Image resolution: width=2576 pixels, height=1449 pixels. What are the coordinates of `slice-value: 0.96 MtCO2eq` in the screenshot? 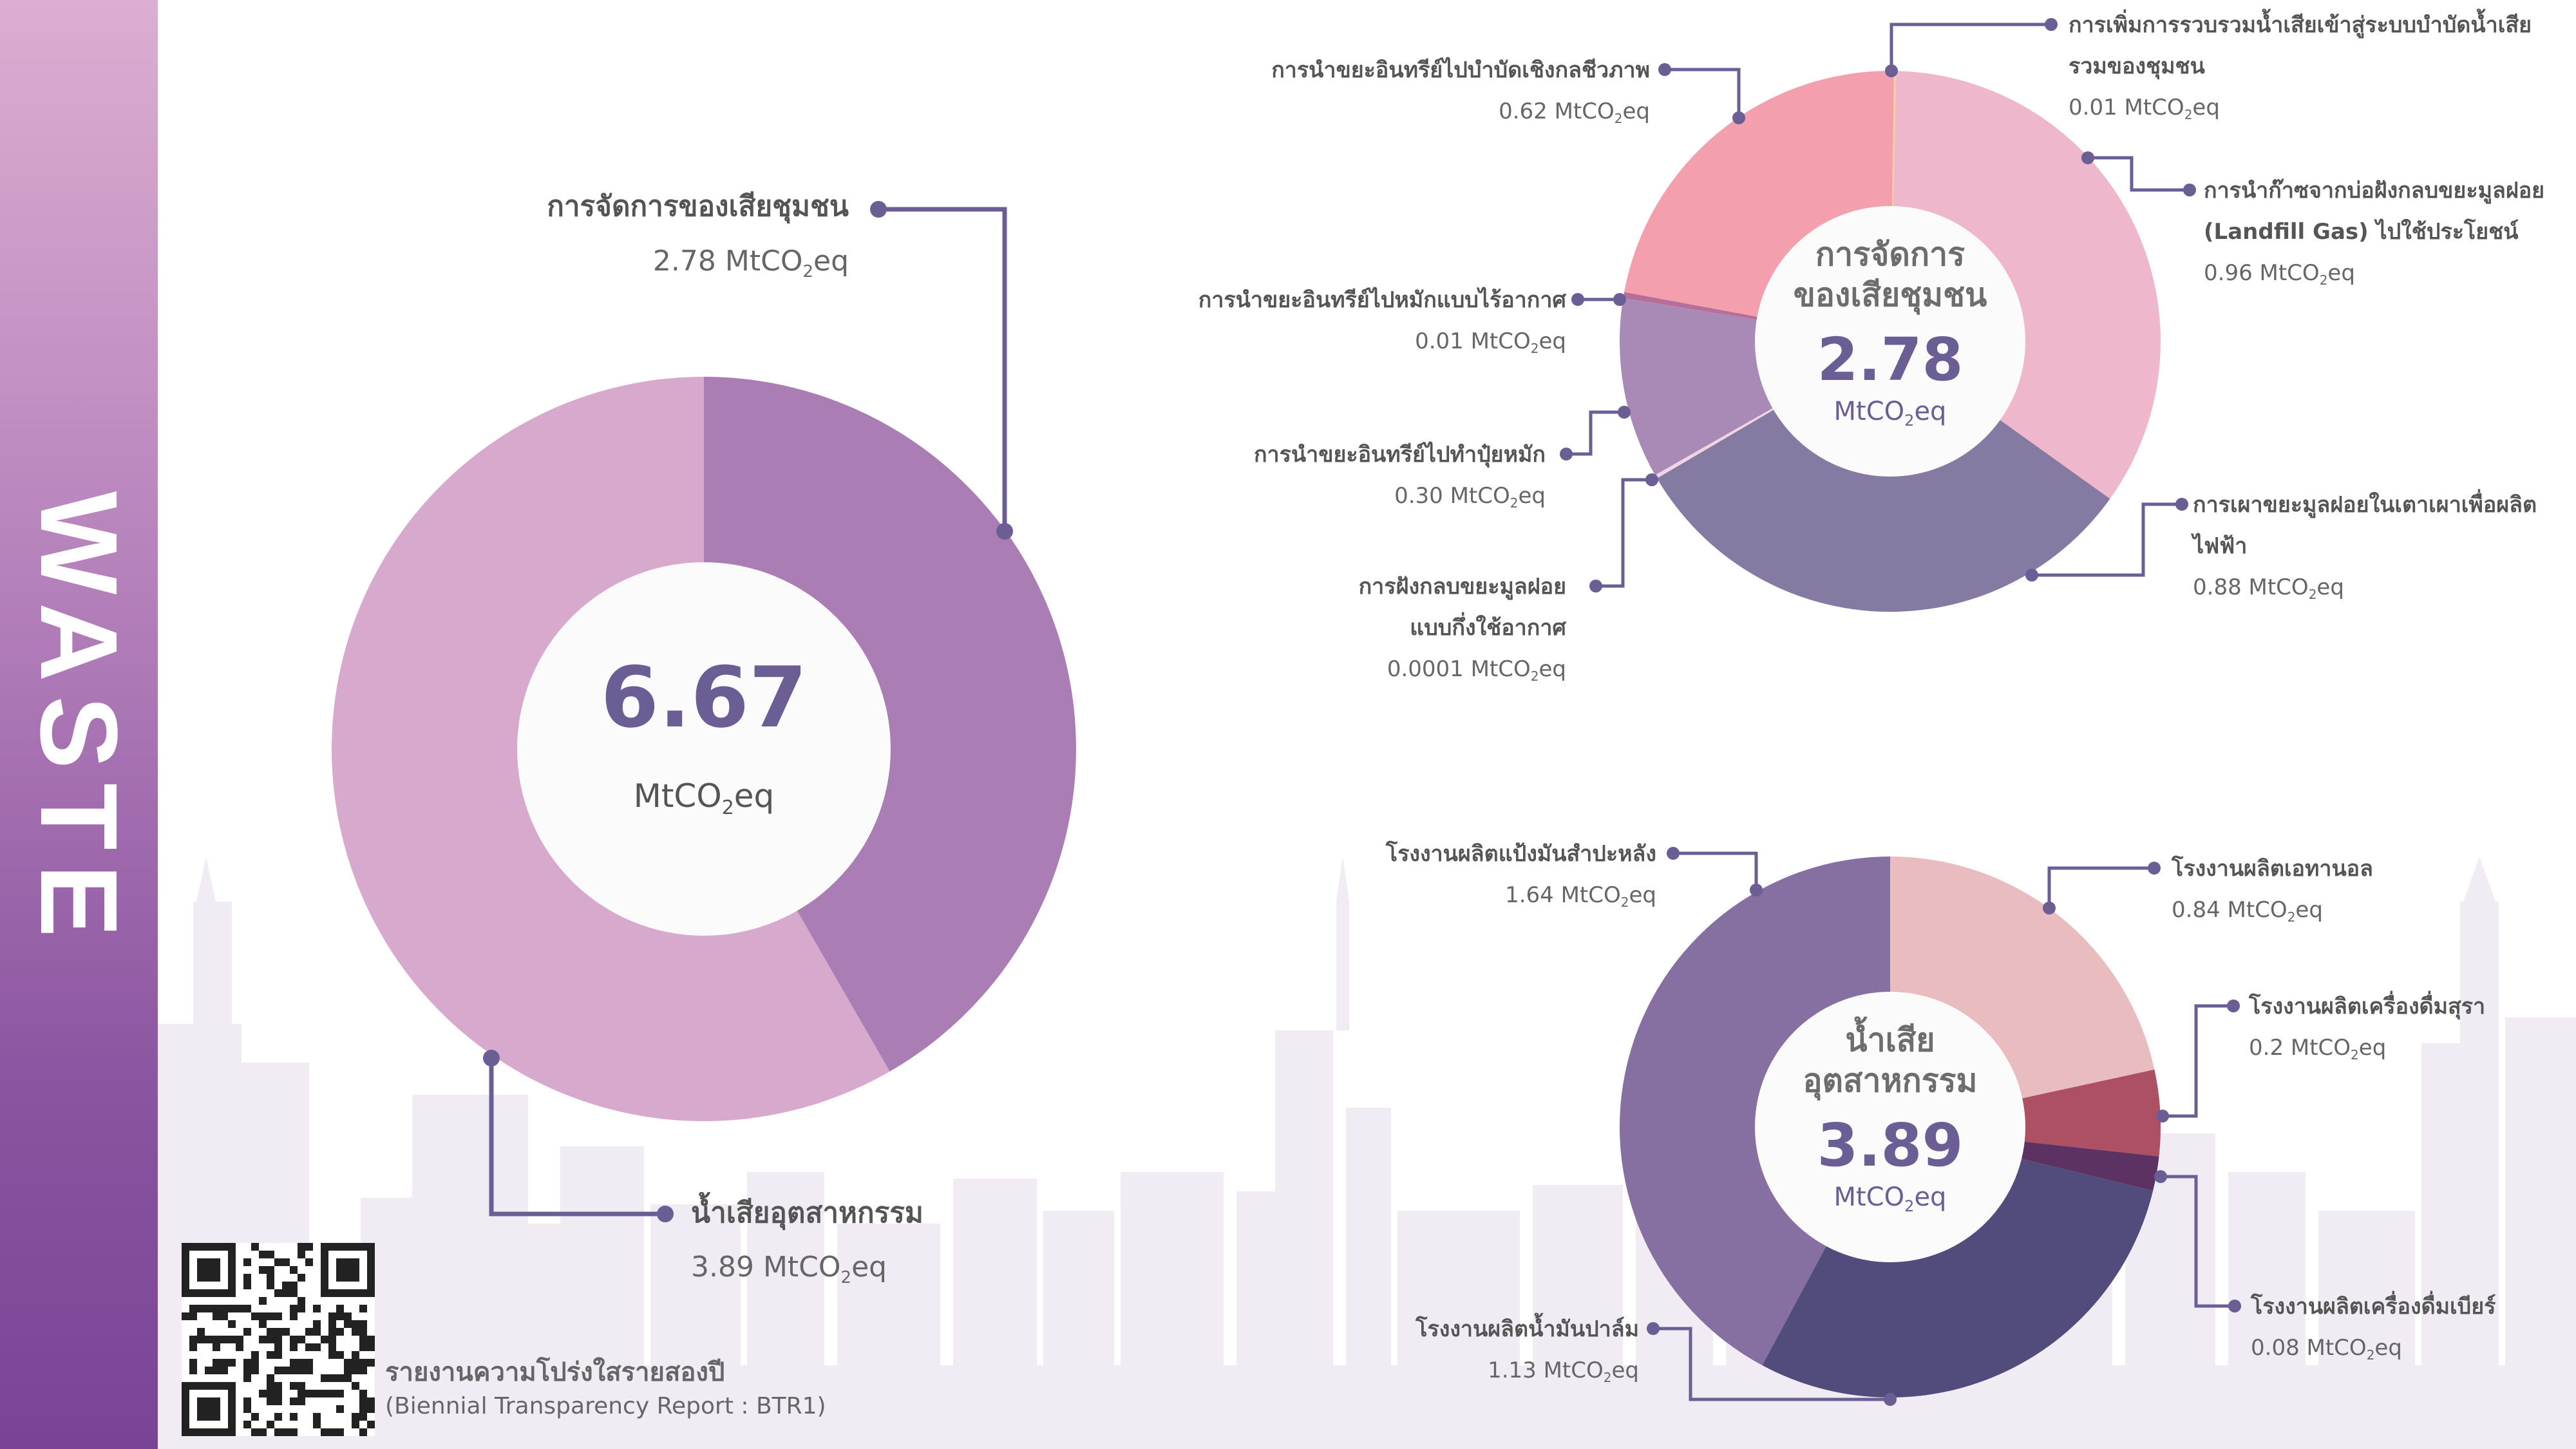 It's located at (2279, 274).